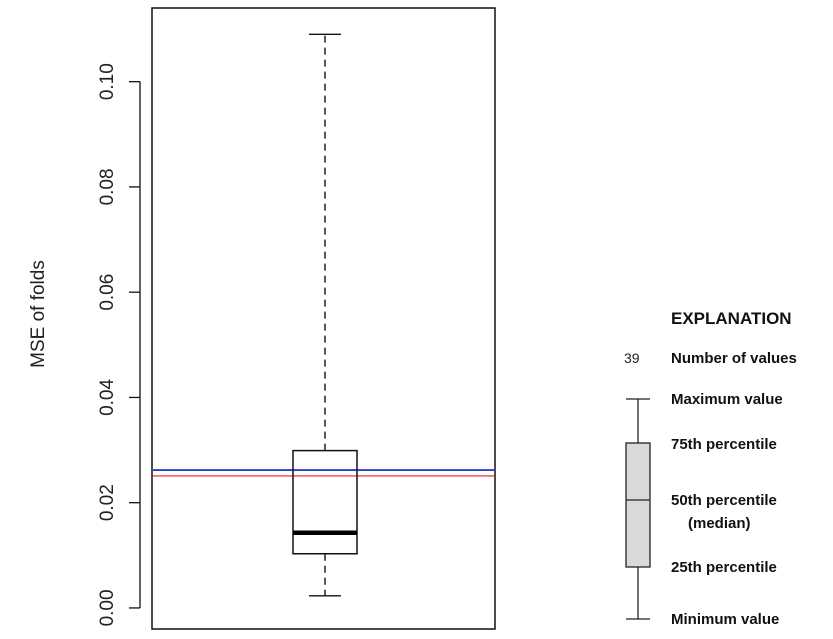  Describe the element at coordinates (734, 358) in the screenshot. I see `legend-count-label: Number of values` at that location.